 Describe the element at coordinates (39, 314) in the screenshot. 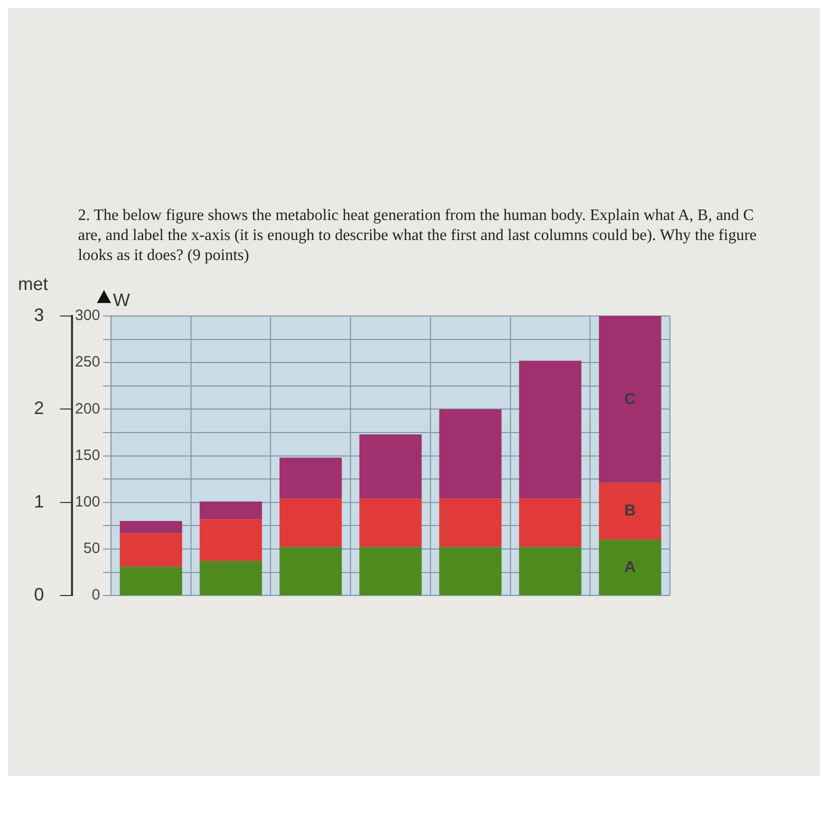

I see `y2-tick-label: 3` at that location.